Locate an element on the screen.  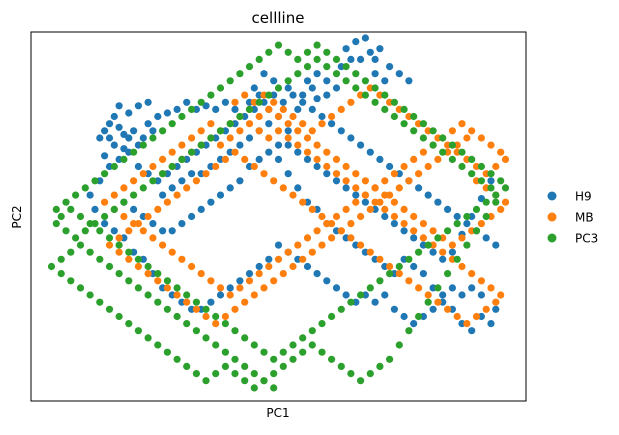
legend: H9 MB PC3 is located at coordinates (572, 218).